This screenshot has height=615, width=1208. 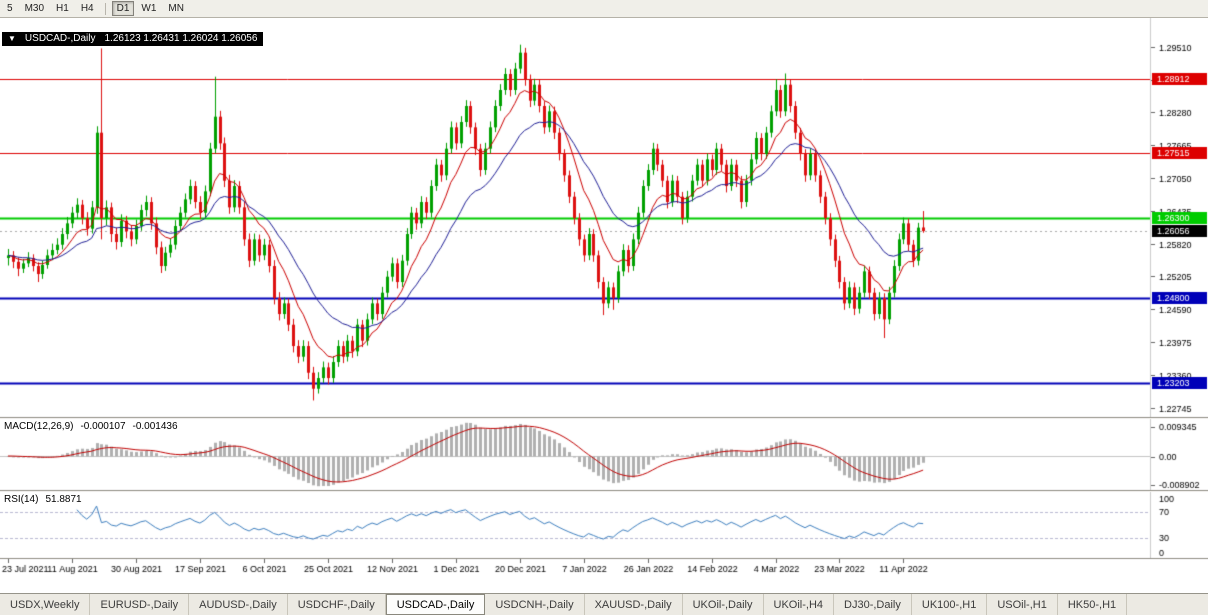 I want to click on tab-dj30-daily: DJ30-,Daily, so click(x=873, y=604).